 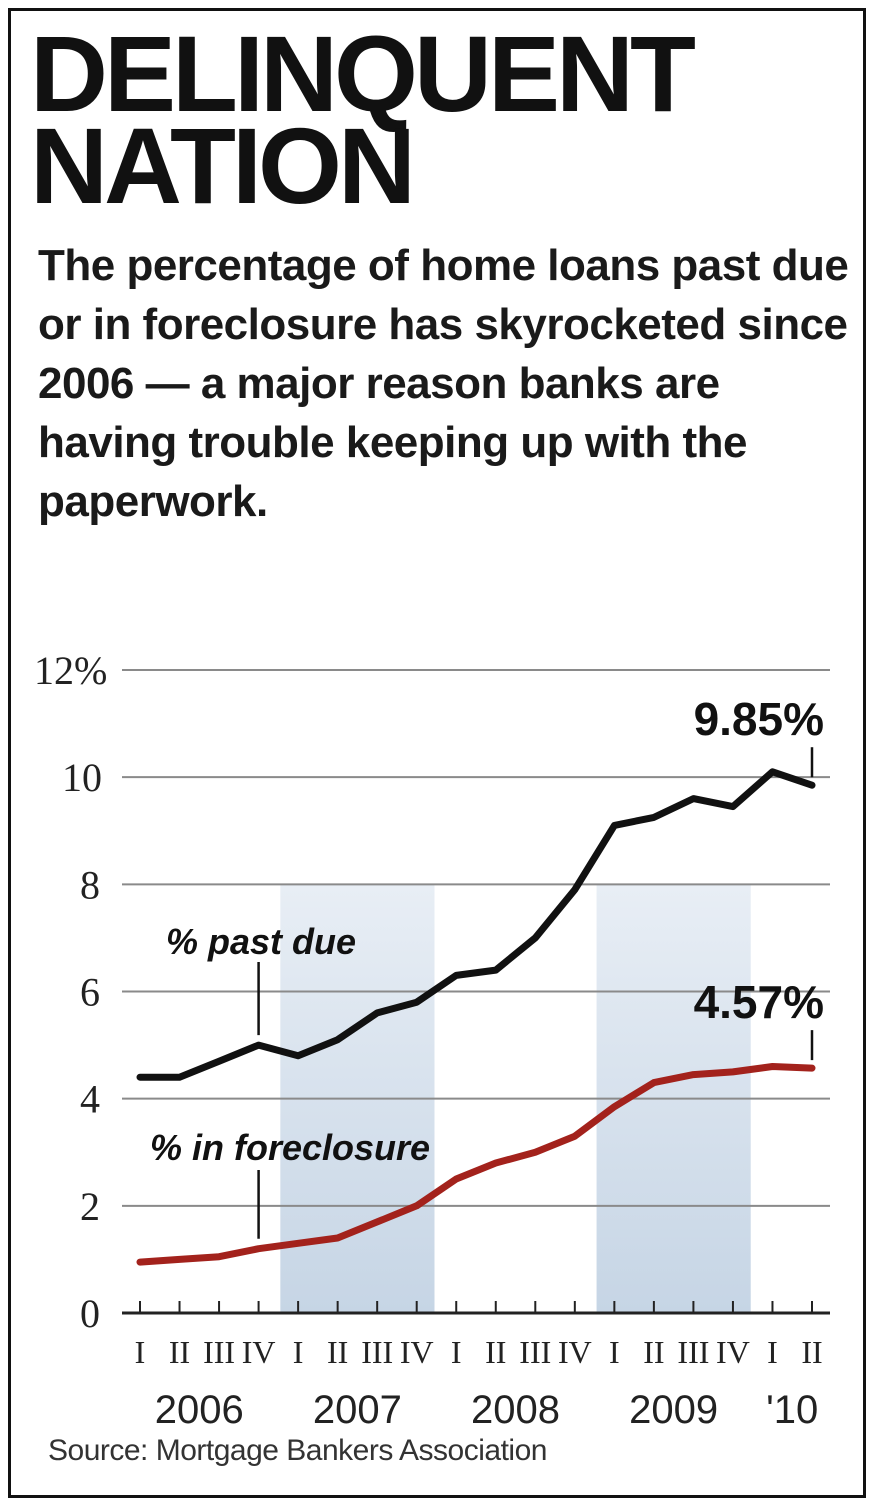 What do you see at coordinates (70, 670) in the screenshot?
I see `y-tick-label: 12%` at bounding box center [70, 670].